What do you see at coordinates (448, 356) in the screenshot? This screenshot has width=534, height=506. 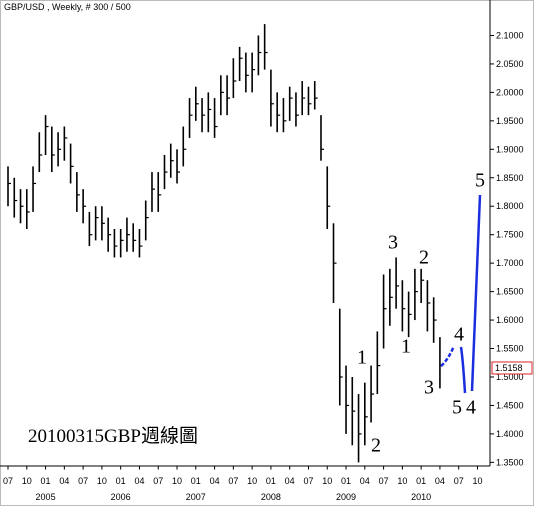 I see `projection-dotted` at bounding box center [448, 356].